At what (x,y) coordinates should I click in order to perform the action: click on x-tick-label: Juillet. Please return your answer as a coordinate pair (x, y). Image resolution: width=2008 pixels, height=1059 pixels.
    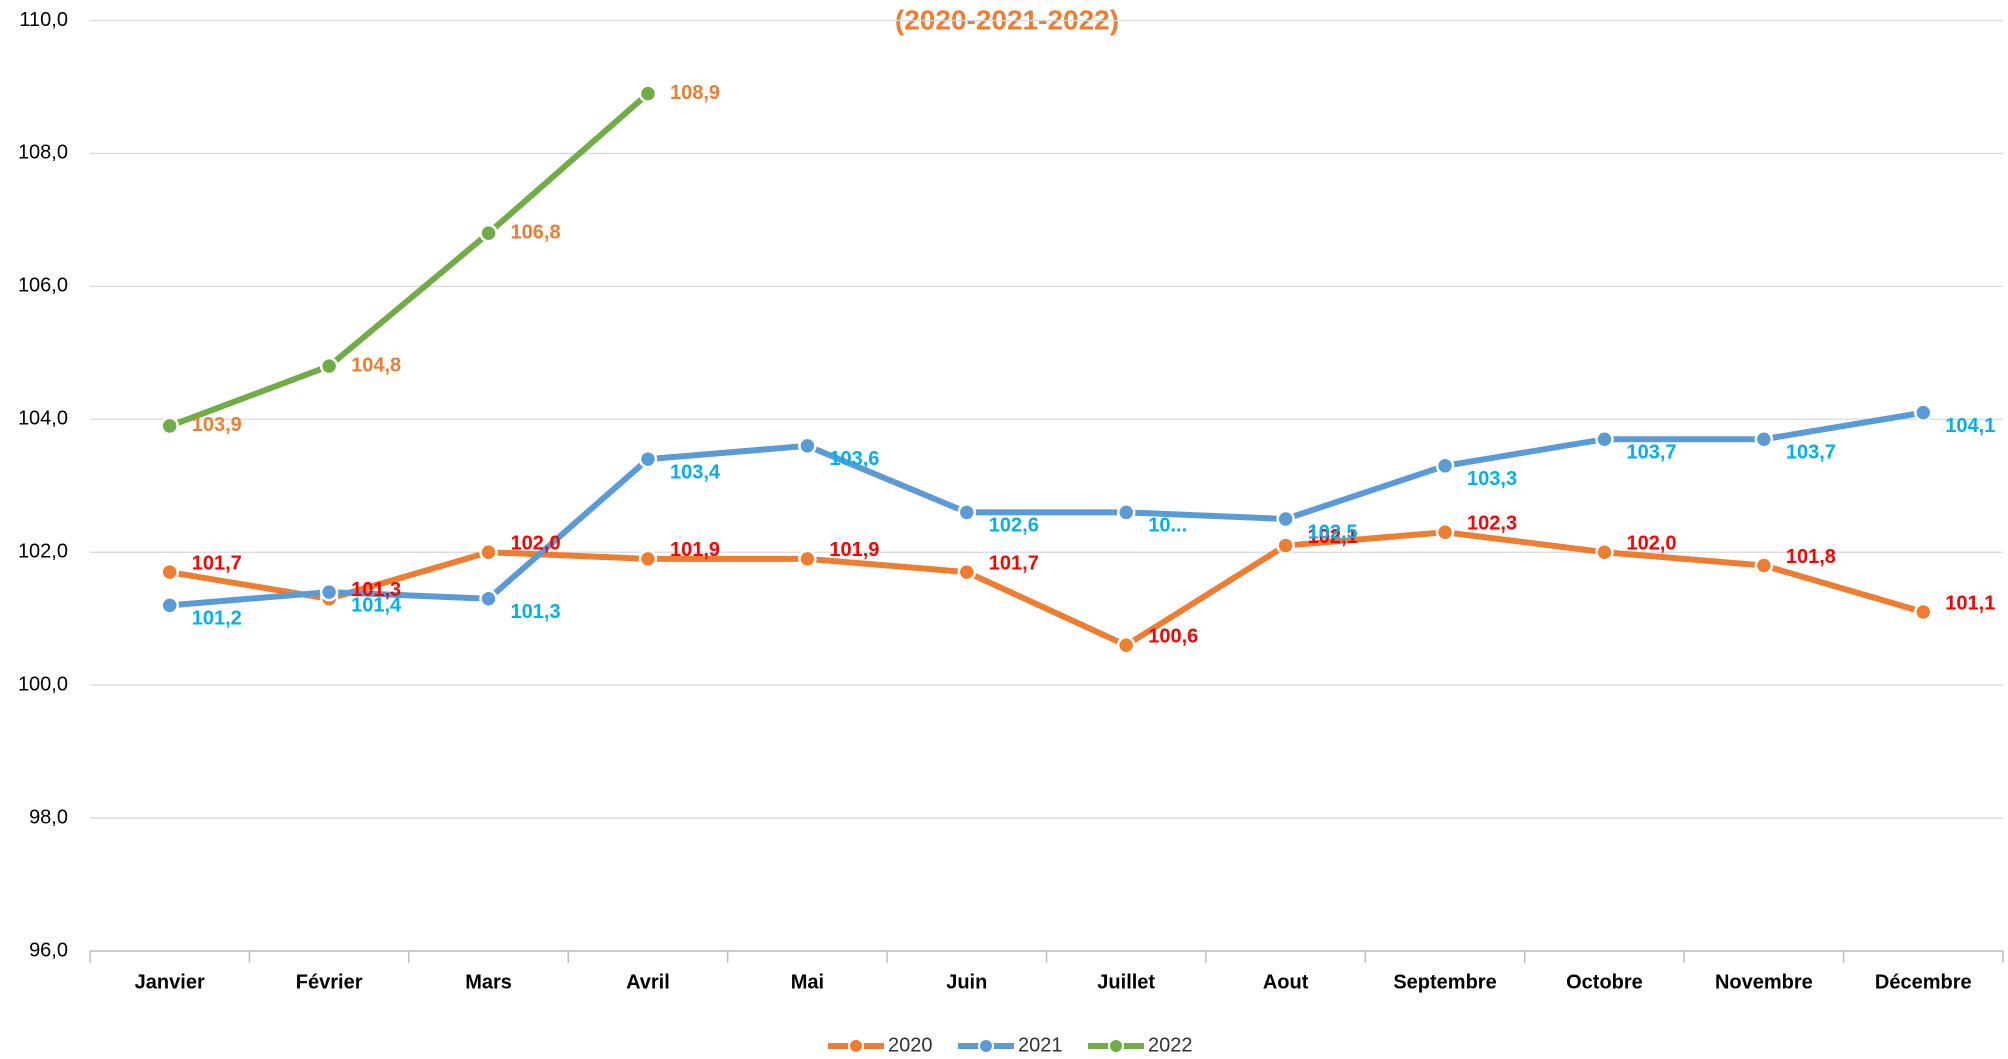
    Looking at the image, I should click on (1126, 982).